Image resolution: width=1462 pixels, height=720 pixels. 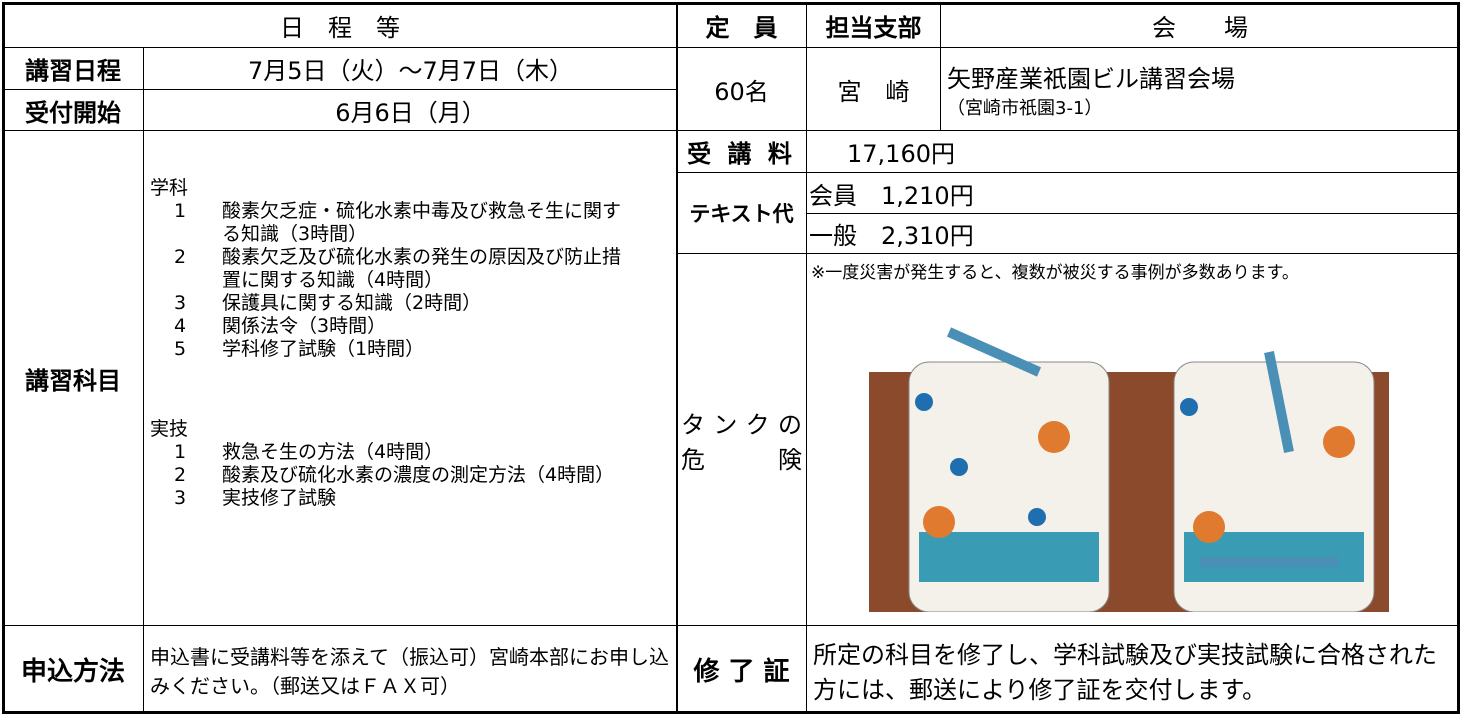 I want to click on item-text: 関係法令（3時間）, so click(x=304, y=326).